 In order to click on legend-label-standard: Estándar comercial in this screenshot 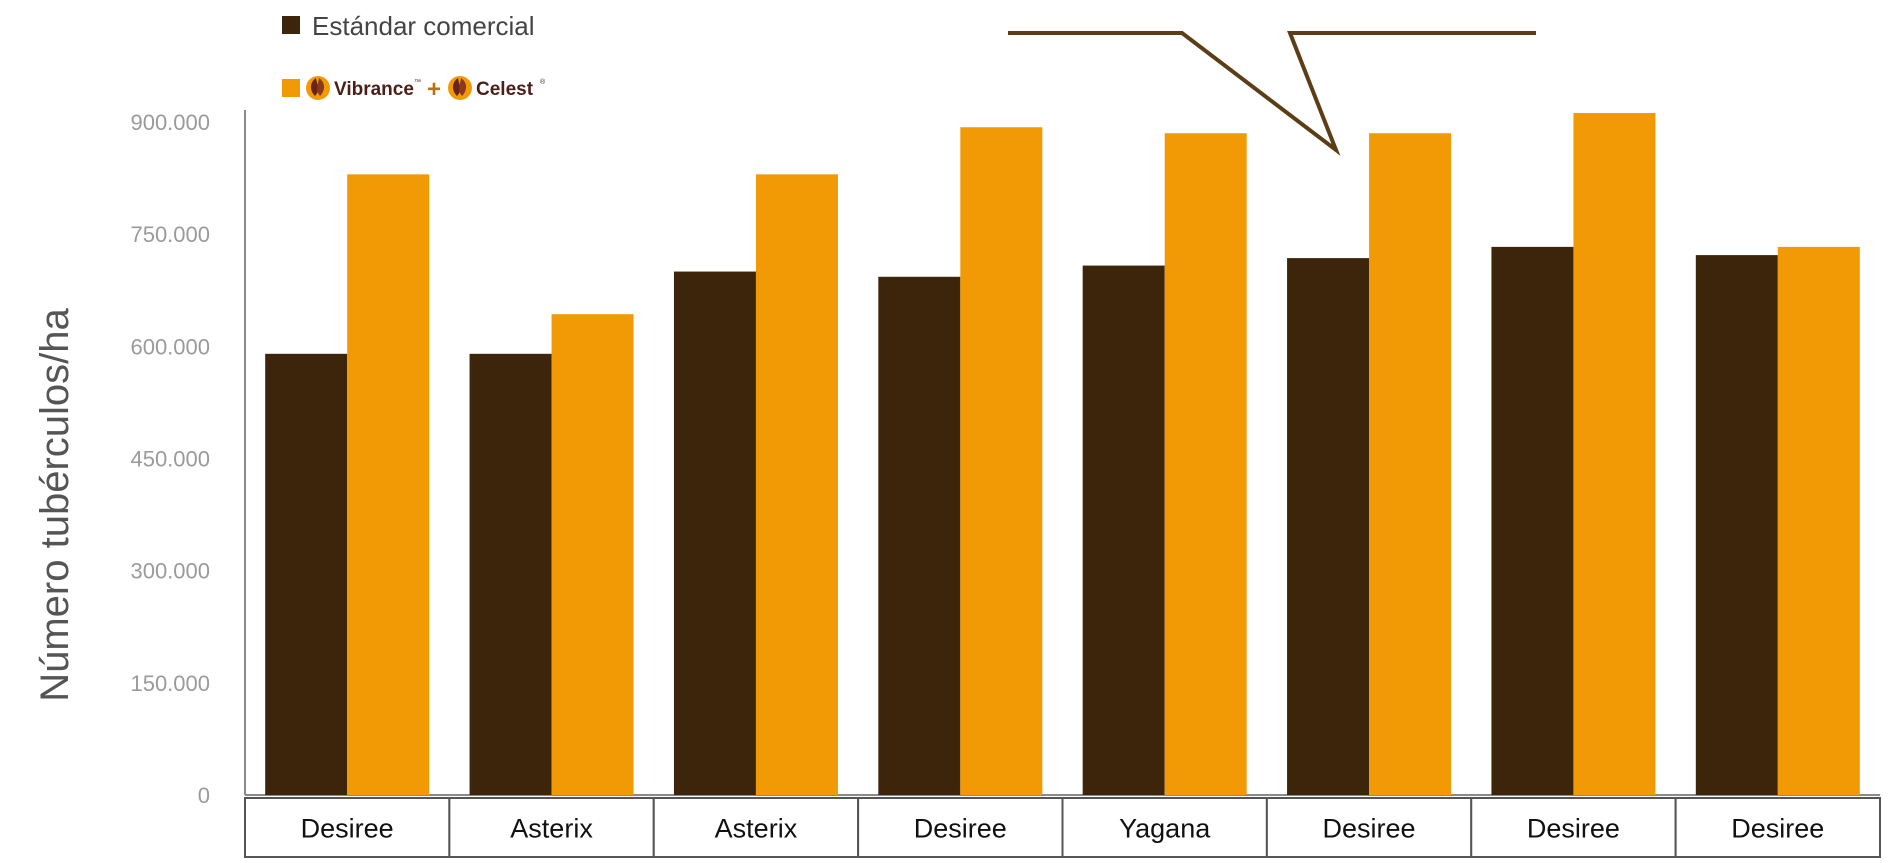, I will do `click(423, 26)`.